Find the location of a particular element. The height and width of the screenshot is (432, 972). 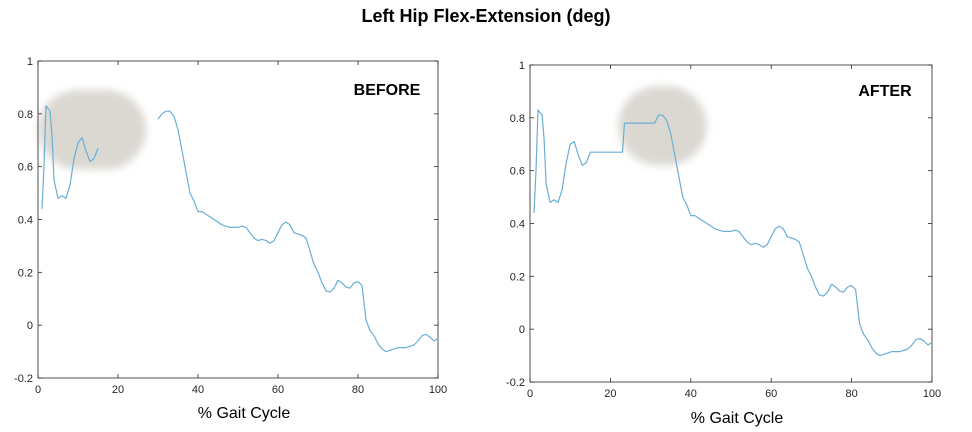

figure-title: Left Hip Flex-Extension (deg) is located at coordinates (486, 16).